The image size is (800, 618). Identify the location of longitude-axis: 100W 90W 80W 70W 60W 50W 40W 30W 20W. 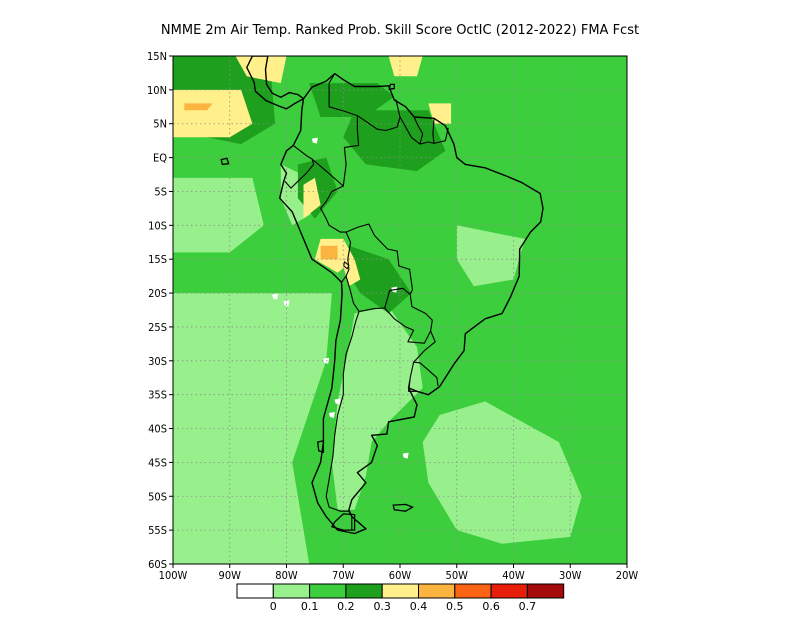
(399, 573).